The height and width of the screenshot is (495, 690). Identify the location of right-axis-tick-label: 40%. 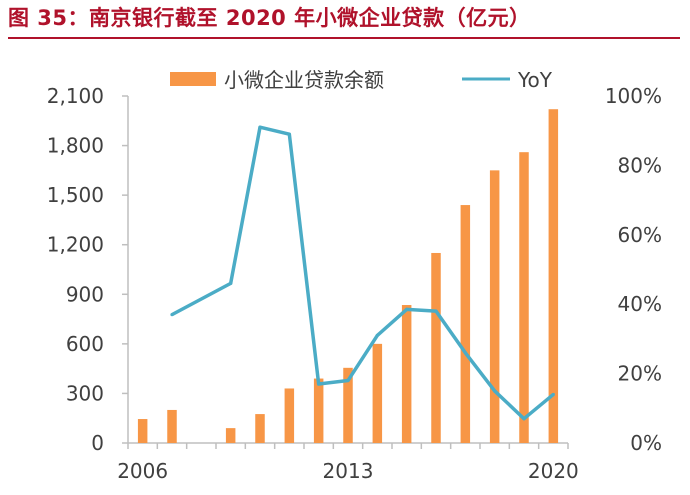
(640, 304).